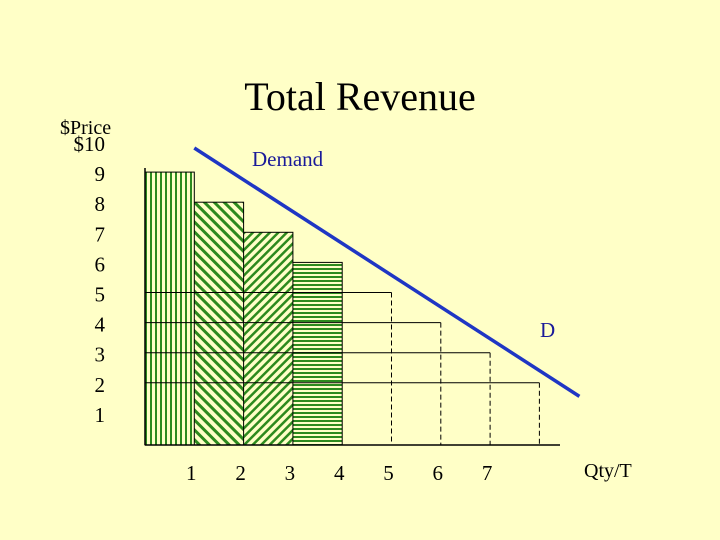  What do you see at coordinates (100, 174) in the screenshot?
I see `y-tick-label: 9` at bounding box center [100, 174].